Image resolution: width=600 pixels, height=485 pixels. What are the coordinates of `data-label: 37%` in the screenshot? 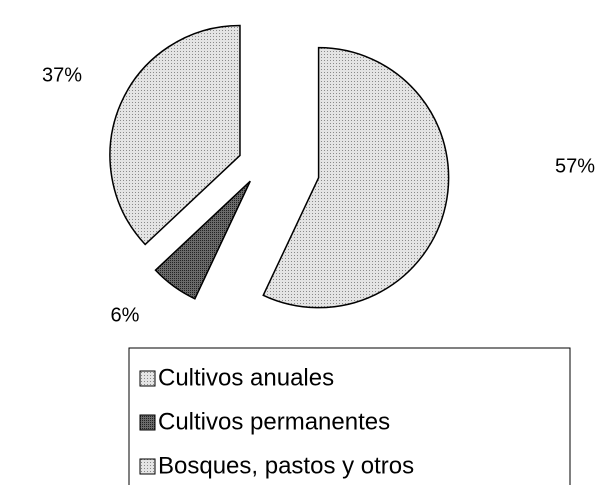 It's located at (62, 75).